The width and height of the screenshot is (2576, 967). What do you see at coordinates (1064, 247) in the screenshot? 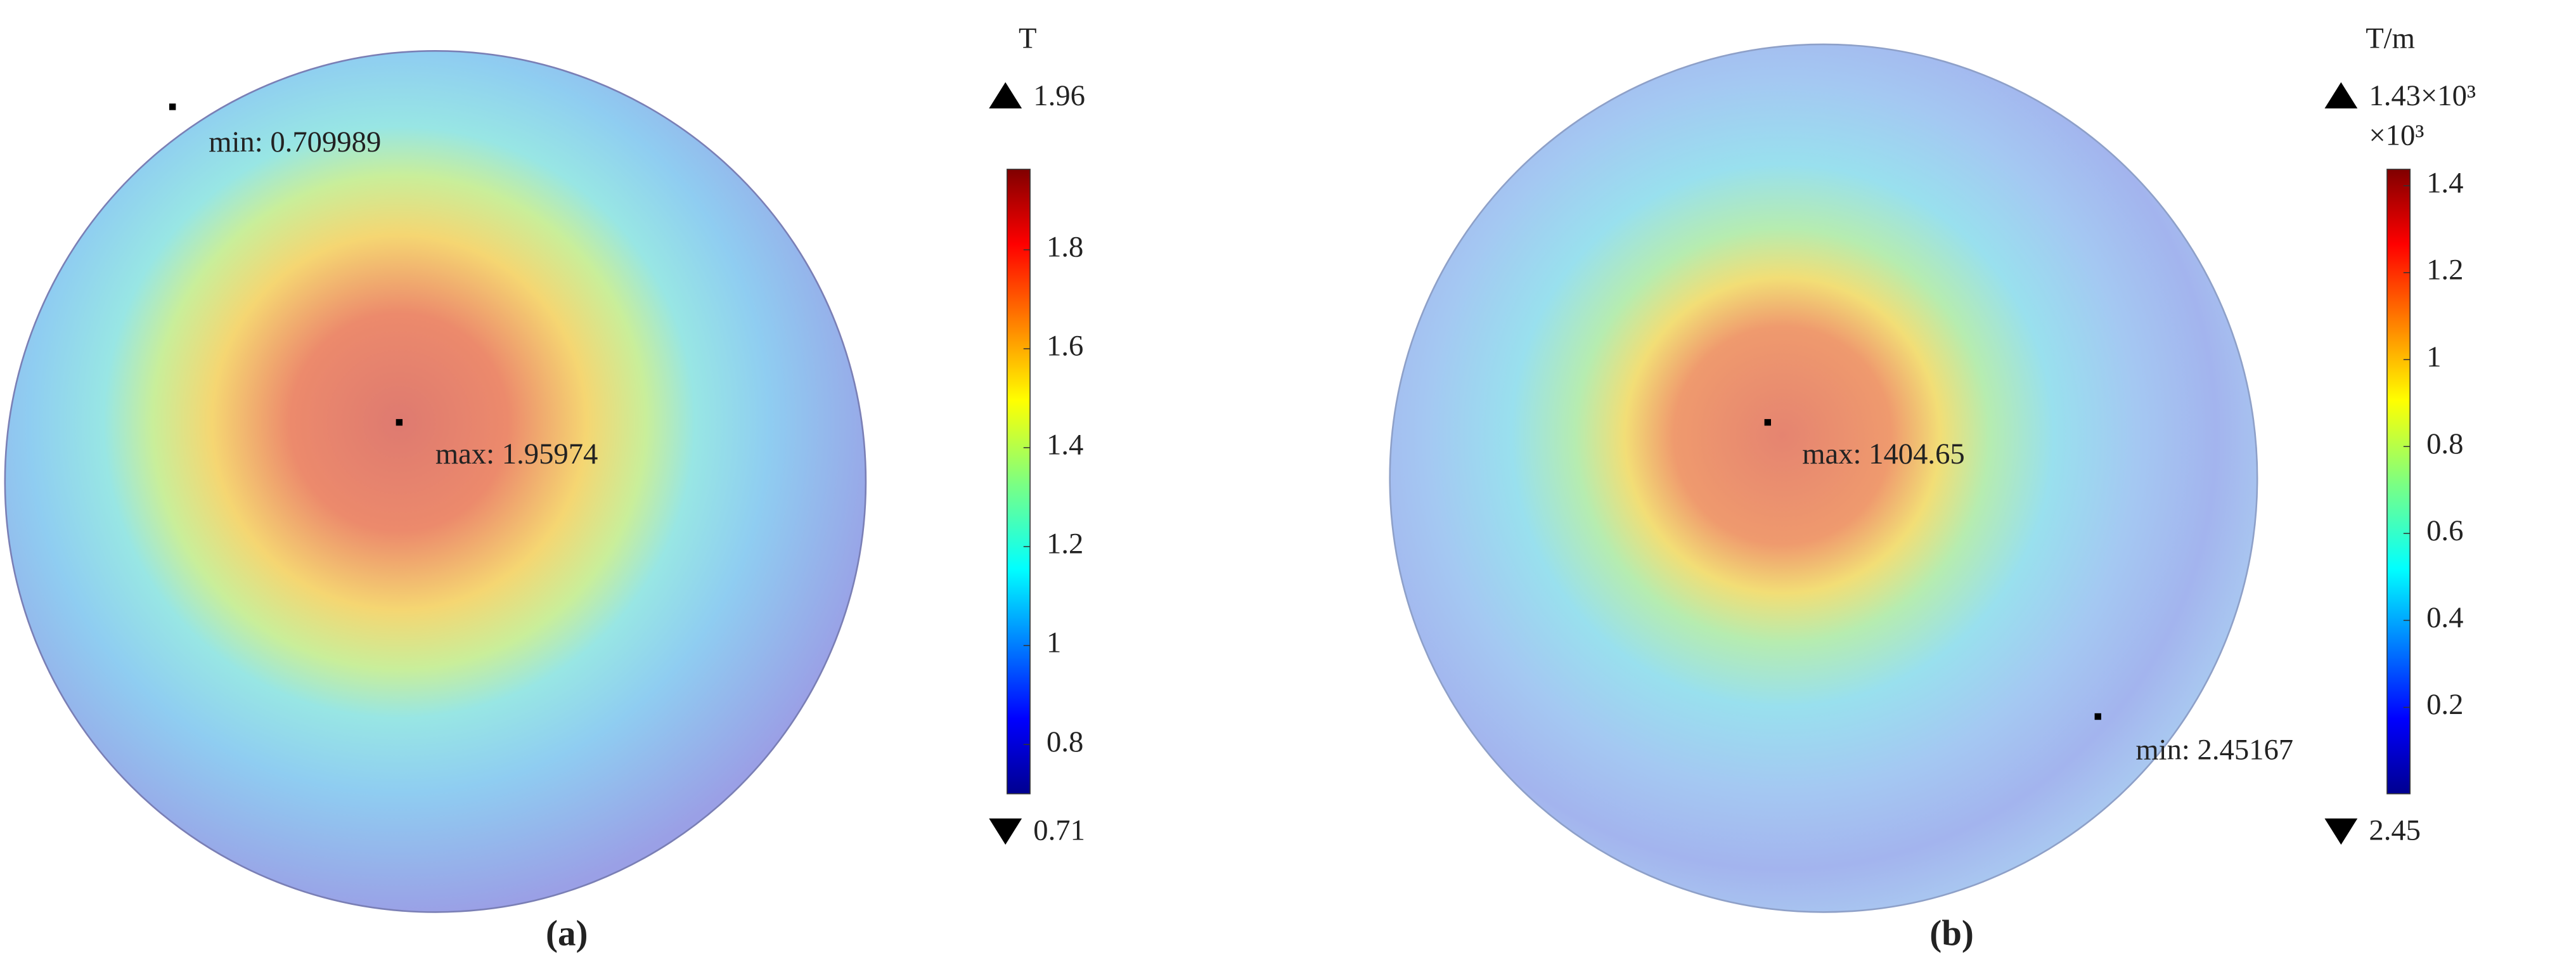
I see `colorbar-tick-label: 1.8` at bounding box center [1064, 247].